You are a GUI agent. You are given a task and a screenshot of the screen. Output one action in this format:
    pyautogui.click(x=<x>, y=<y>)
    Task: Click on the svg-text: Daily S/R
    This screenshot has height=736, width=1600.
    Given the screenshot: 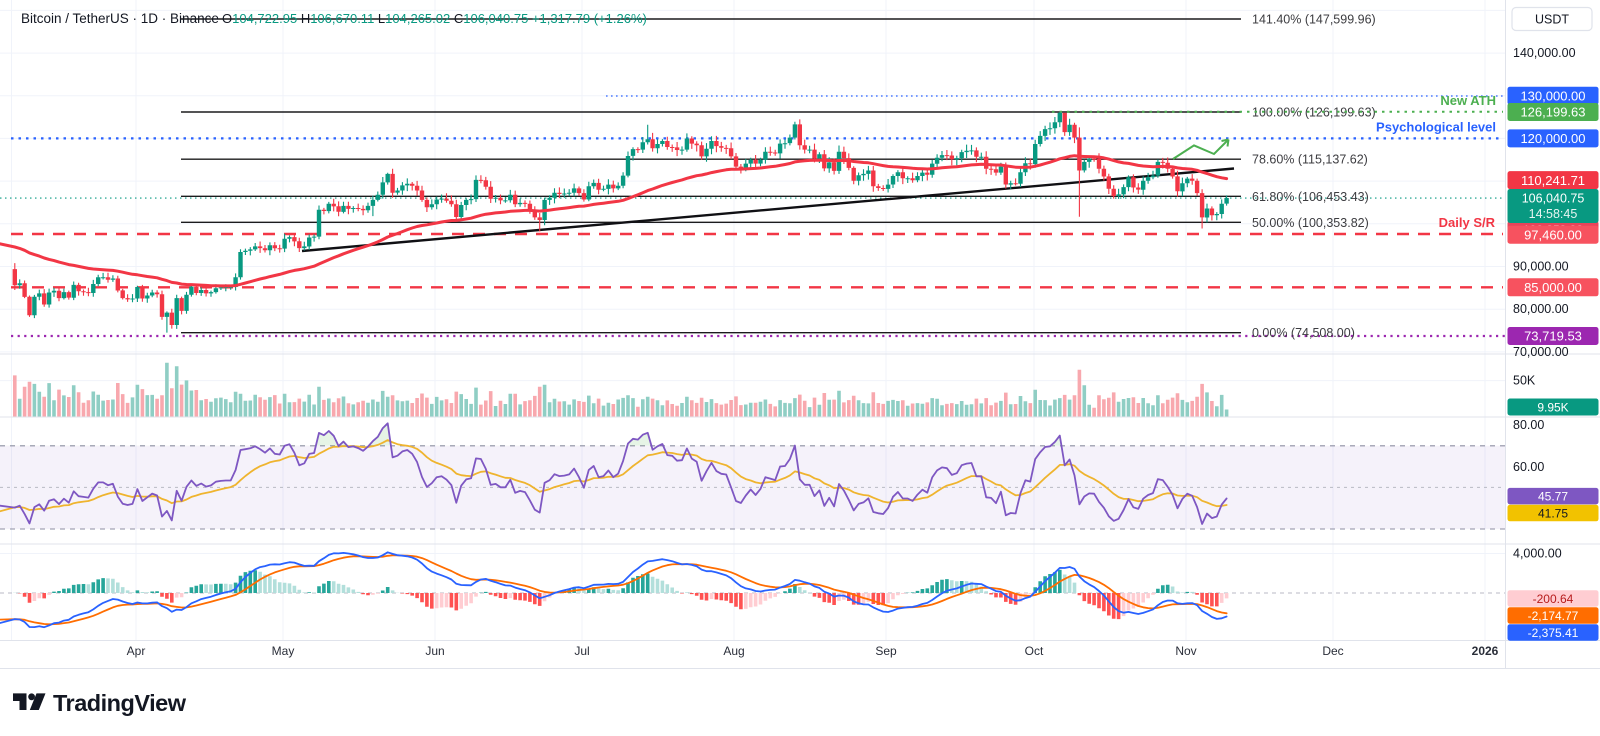 What is the action you would take?
    pyautogui.click(x=1467, y=222)
    